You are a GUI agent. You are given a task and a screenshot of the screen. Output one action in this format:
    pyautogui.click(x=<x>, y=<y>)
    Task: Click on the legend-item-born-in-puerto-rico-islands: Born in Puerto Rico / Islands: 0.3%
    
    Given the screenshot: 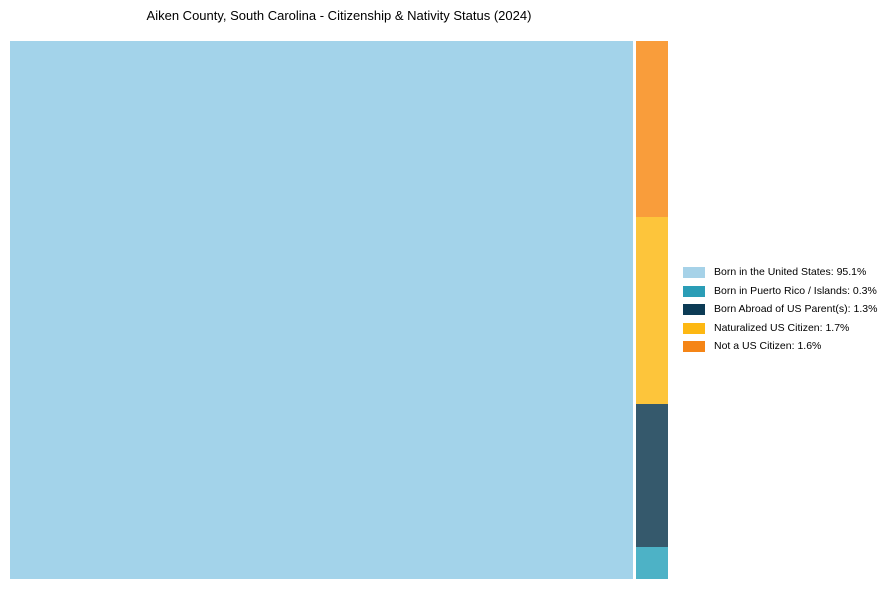 What is the action you would take?
    pyautogui.click(x=780, y=290)
    